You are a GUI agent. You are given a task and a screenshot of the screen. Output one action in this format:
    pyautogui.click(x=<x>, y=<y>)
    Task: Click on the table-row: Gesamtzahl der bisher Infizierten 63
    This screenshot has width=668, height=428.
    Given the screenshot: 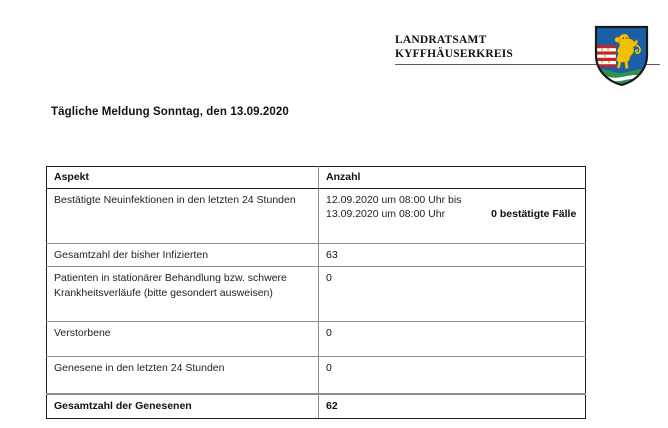 What is the action you would take?
    pyautogui.click(x=316, y=254)
    